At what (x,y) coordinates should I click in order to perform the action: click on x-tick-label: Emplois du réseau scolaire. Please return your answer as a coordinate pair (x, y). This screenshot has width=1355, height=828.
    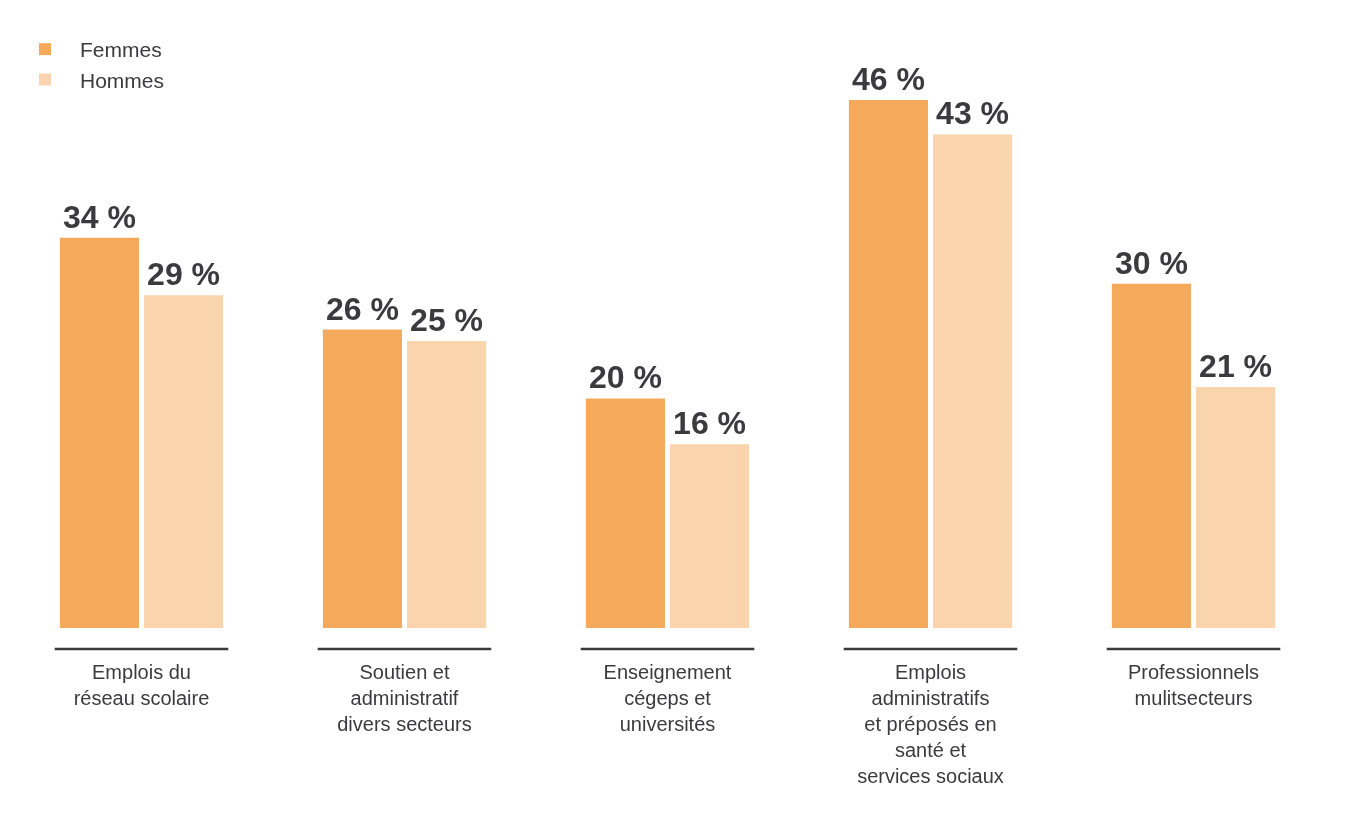
    Looking at the image, I should click on (141, 685).